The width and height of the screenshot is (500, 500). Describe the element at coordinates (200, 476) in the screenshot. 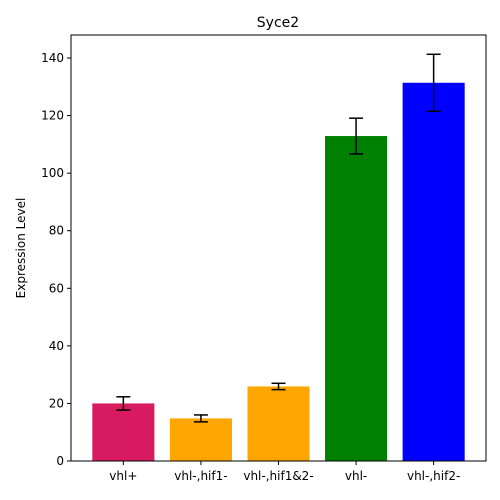

I see `x-tick-label: vhl-,hif1-` at that location.